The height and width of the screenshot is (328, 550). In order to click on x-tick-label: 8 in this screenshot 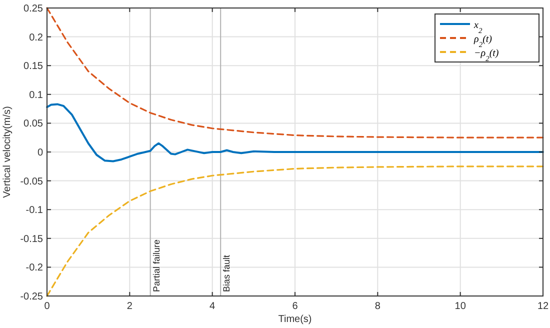, I will do `click(377, 306)`.